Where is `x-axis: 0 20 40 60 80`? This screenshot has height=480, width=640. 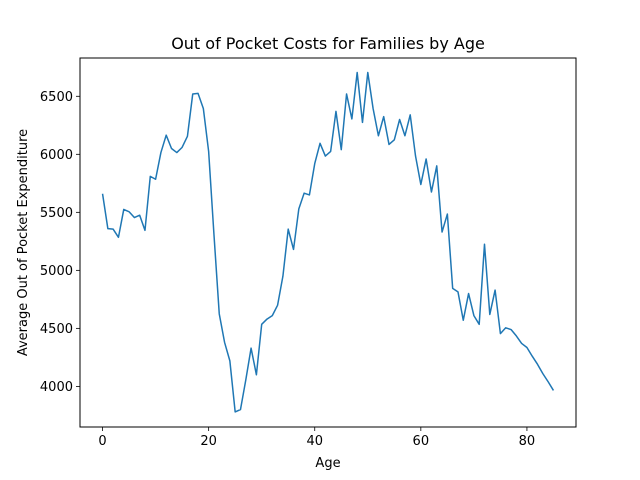 x-axis: 0 20 40 60 80 is located at coordinates (316, 438).